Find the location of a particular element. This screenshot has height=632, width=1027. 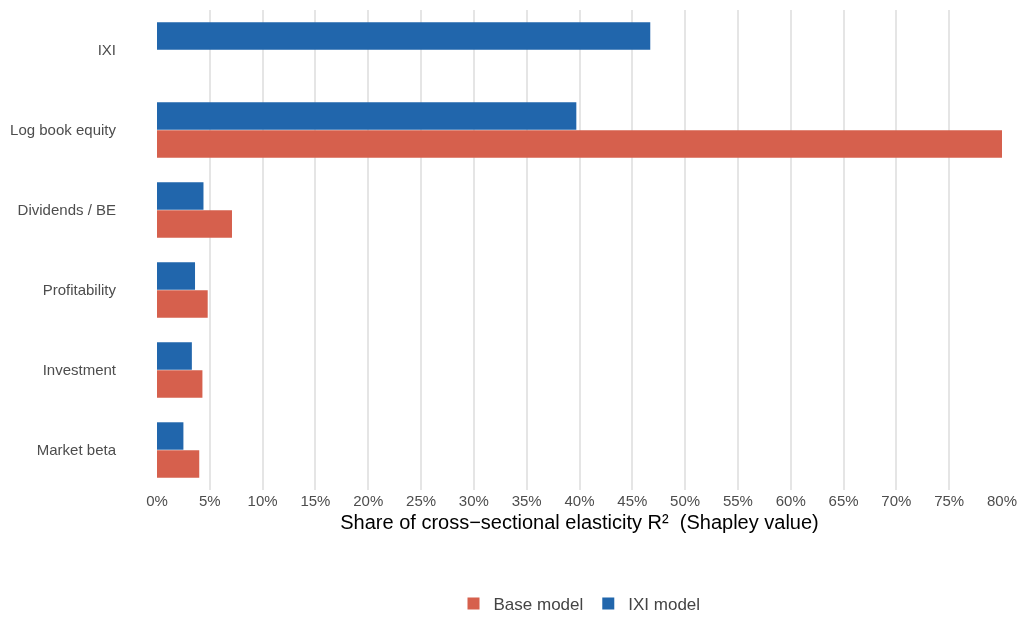

x-tick-label: 25% is located at coordinates (421, 500).